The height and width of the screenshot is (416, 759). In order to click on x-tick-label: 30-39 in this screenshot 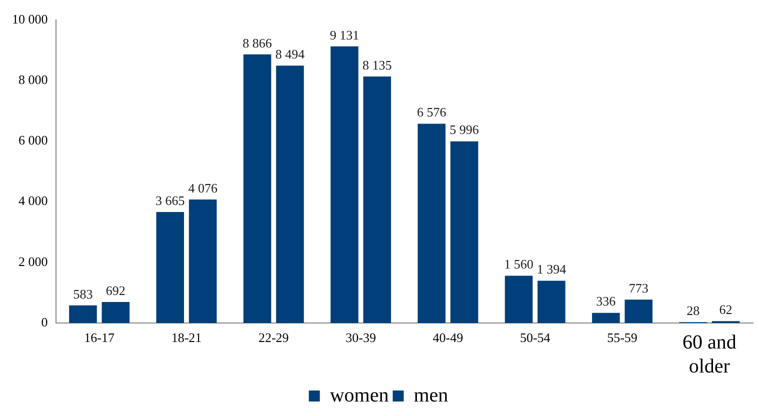, I will do `click(361, 338)`.